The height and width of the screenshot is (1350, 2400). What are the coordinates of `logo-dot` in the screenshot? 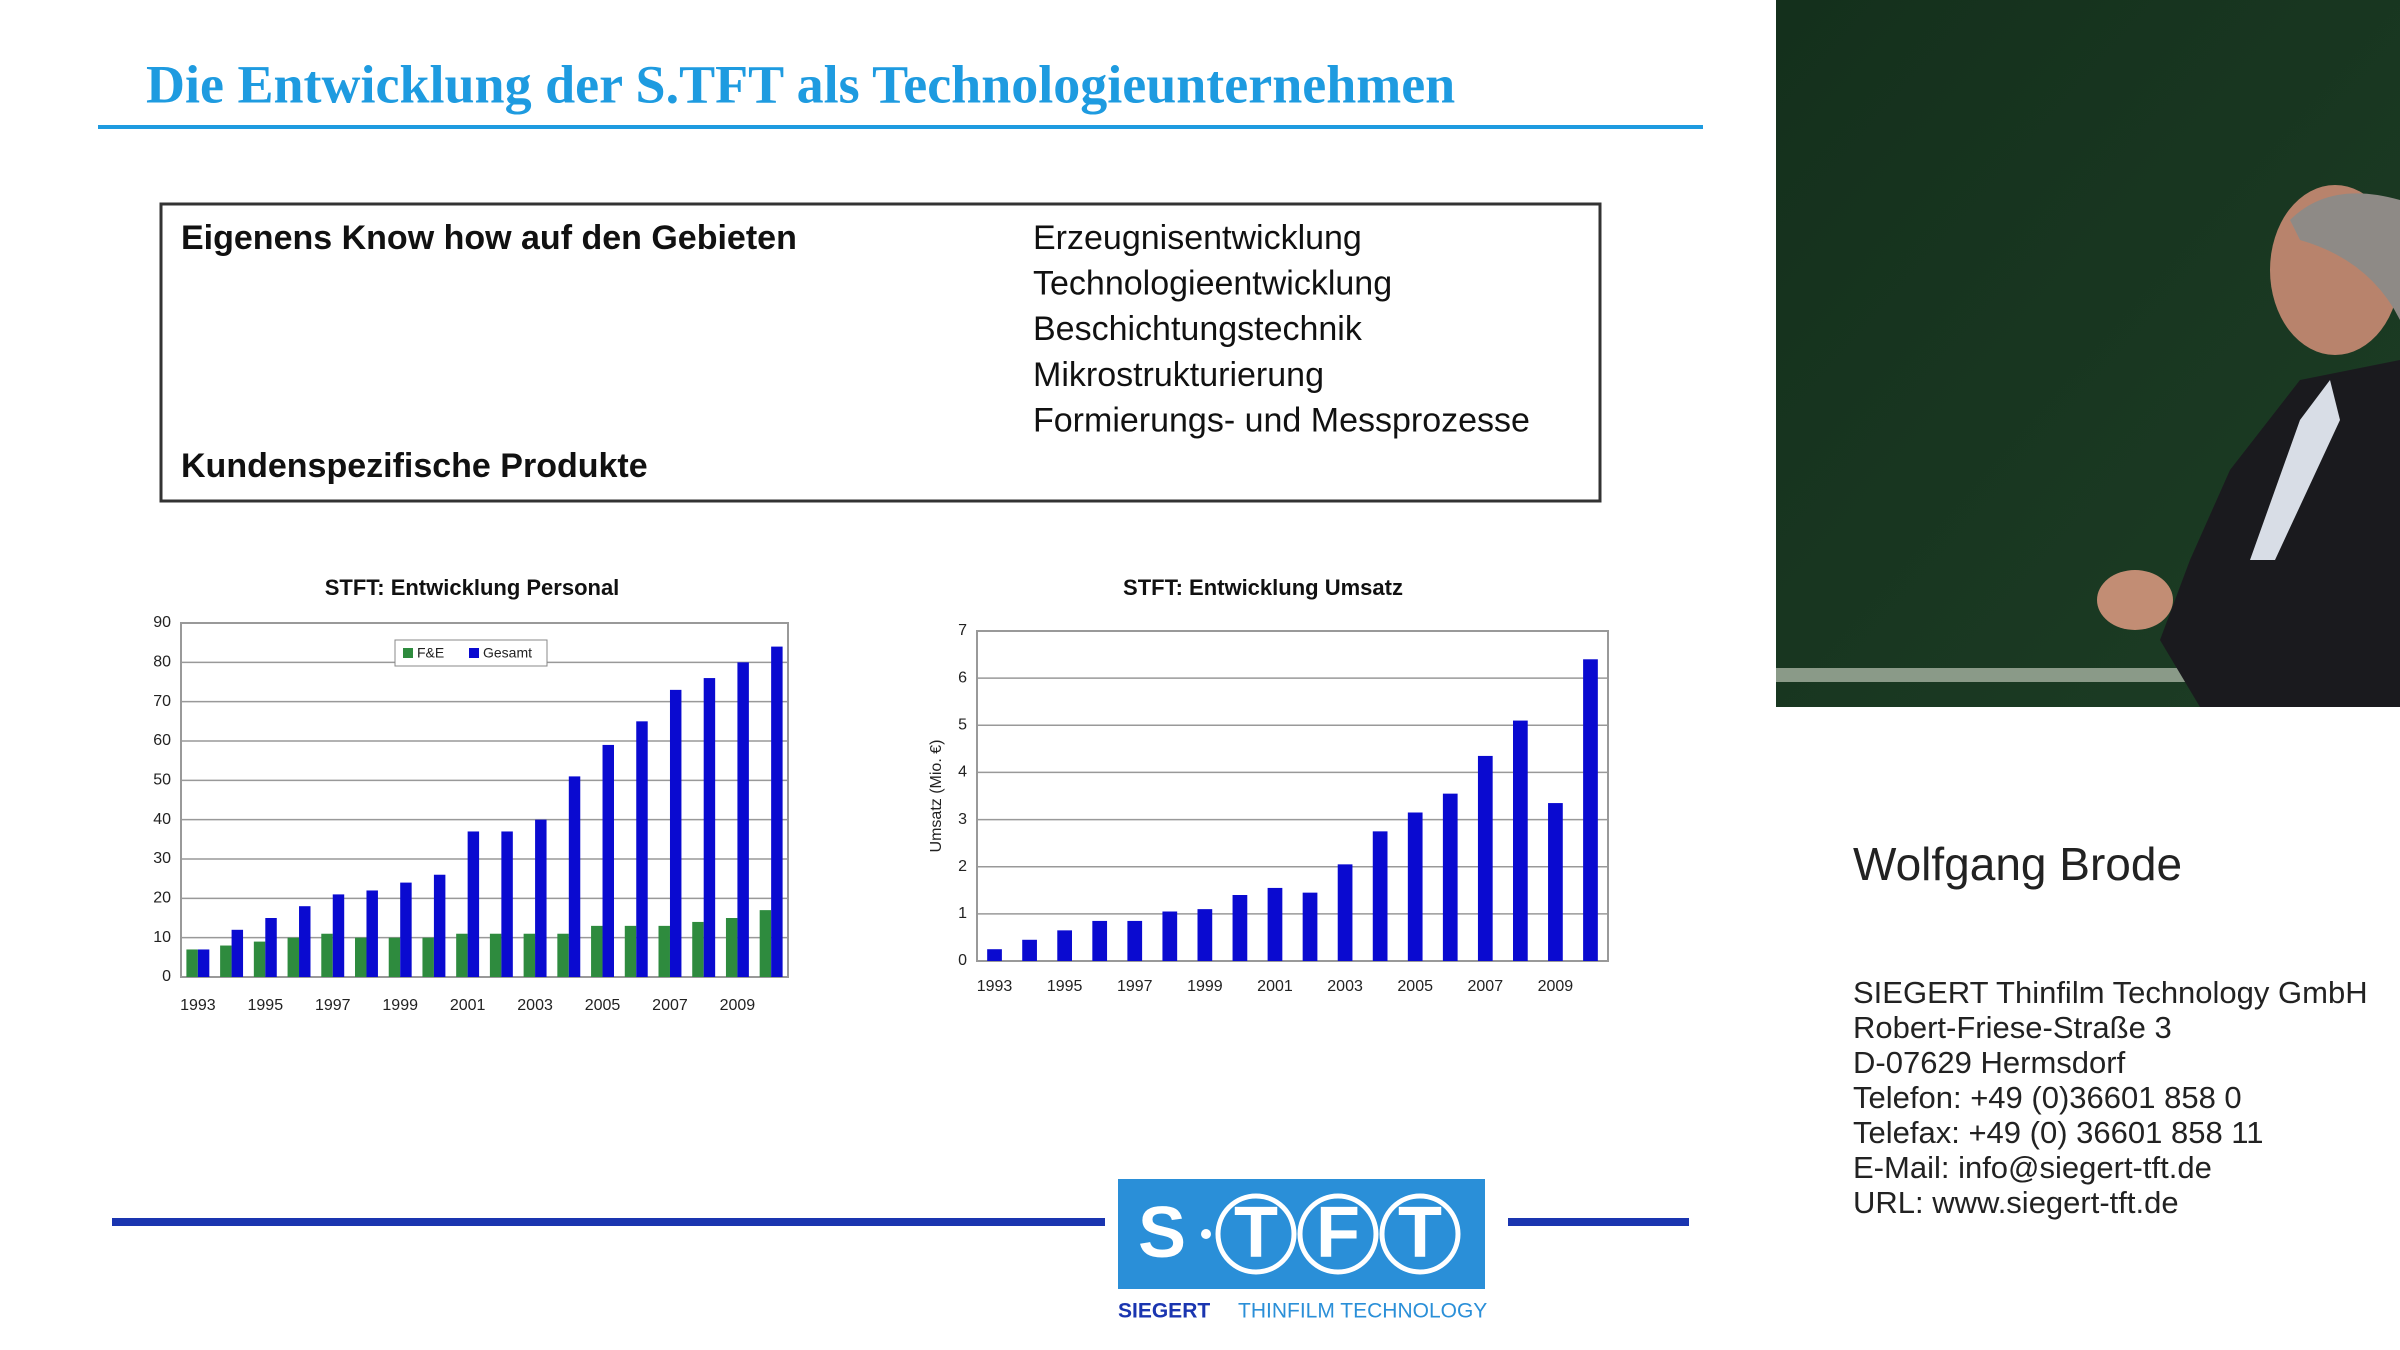 It's located at (1206, 1234).